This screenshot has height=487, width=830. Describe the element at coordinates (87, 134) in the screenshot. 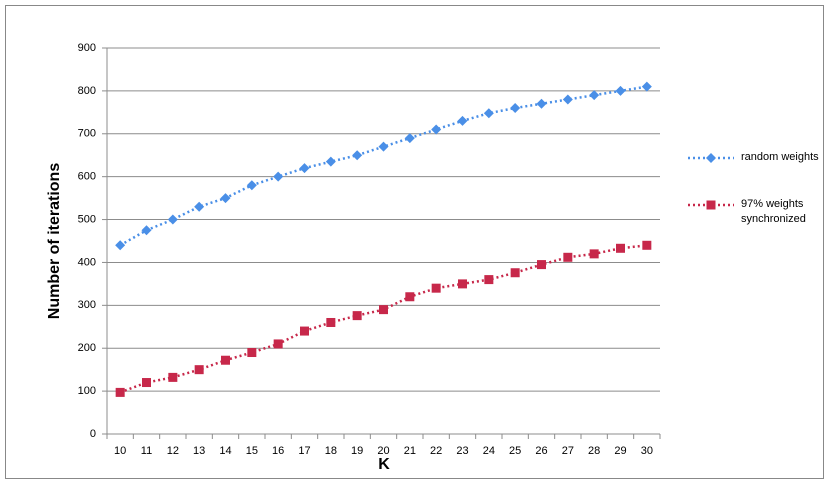

I see `y-tick-label: 700` at that location.